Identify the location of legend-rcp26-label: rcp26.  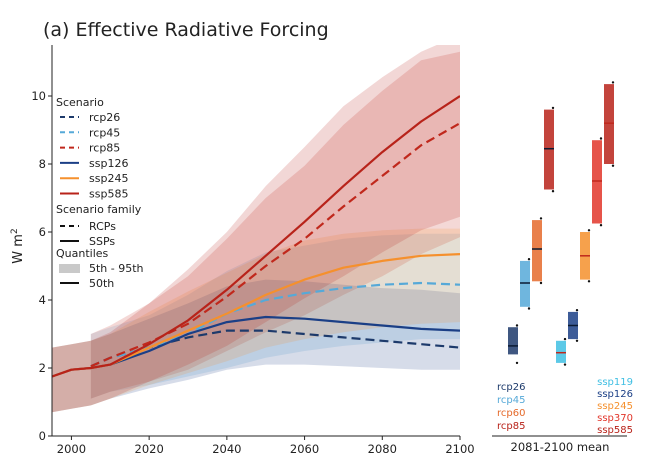
(104, 117).